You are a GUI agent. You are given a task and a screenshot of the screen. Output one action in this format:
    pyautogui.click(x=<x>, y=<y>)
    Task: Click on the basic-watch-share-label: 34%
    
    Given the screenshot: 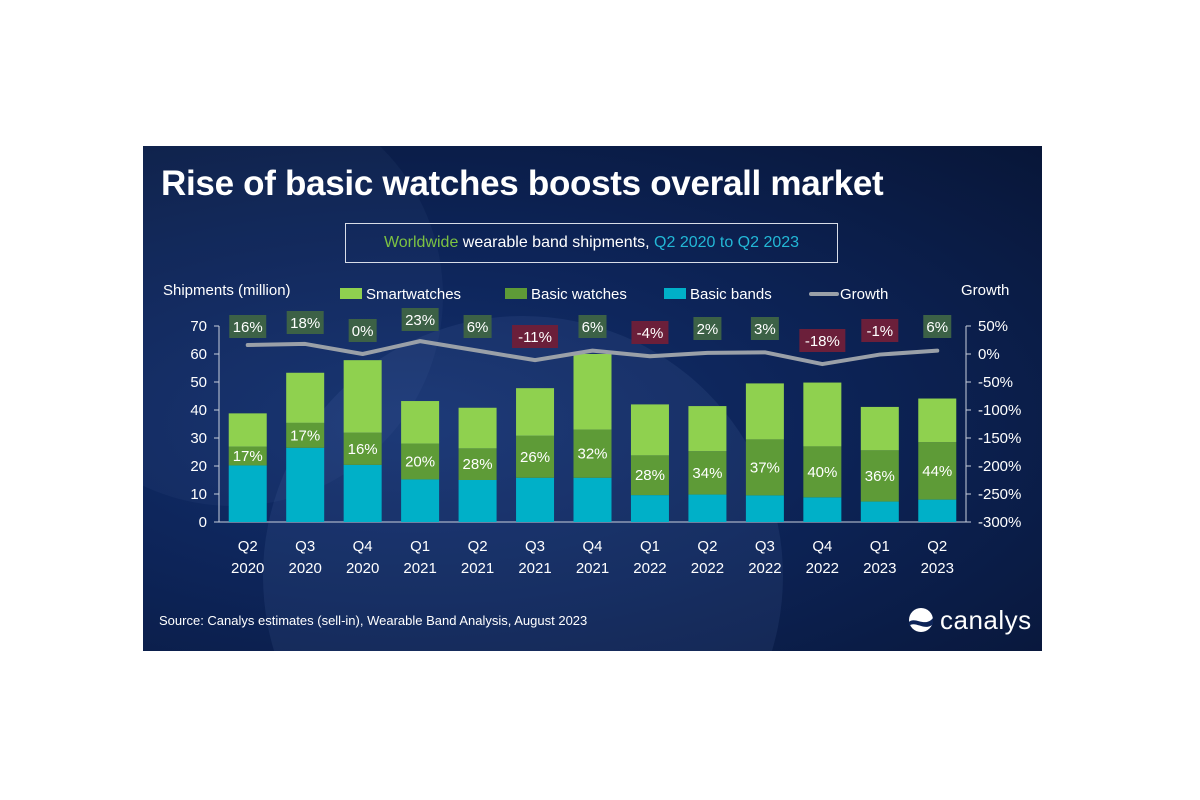 What is the action you would take?
    pyautogui.click(x=707, y=473)
    